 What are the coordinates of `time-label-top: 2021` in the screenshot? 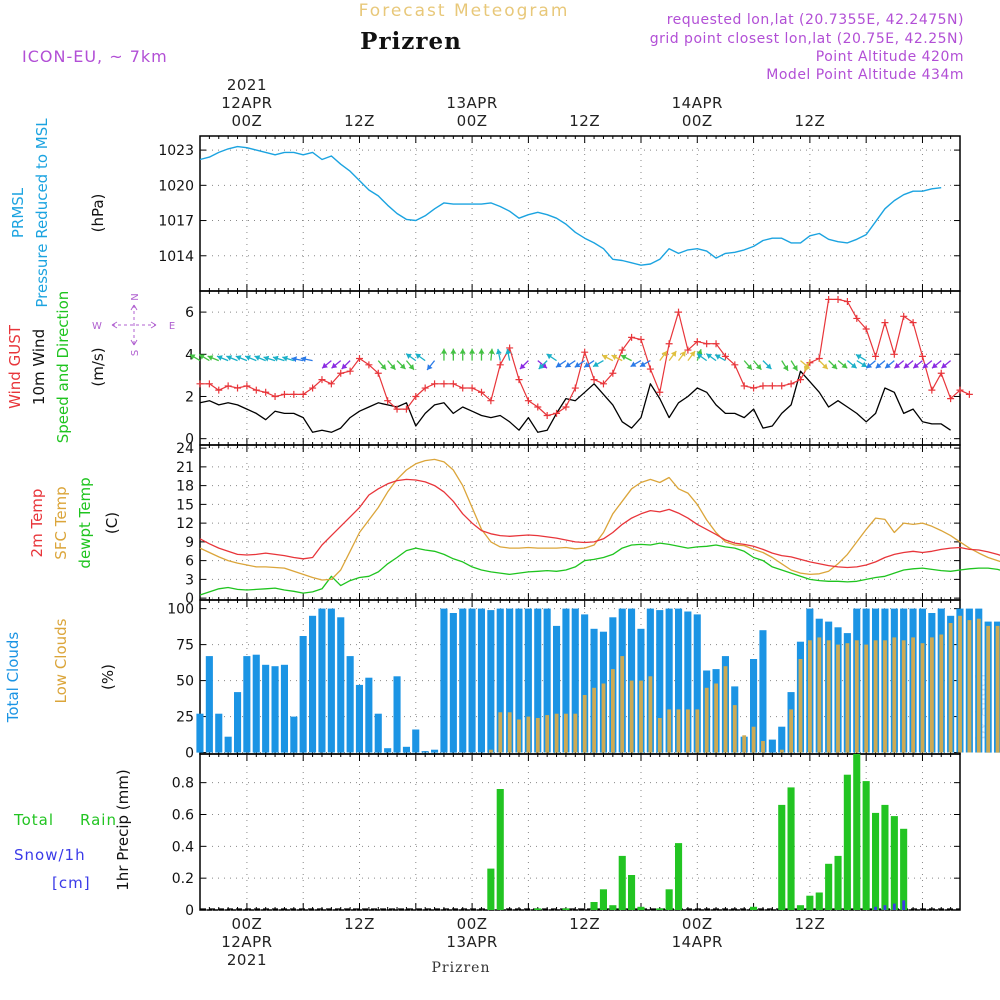 It's located at (247, 85).